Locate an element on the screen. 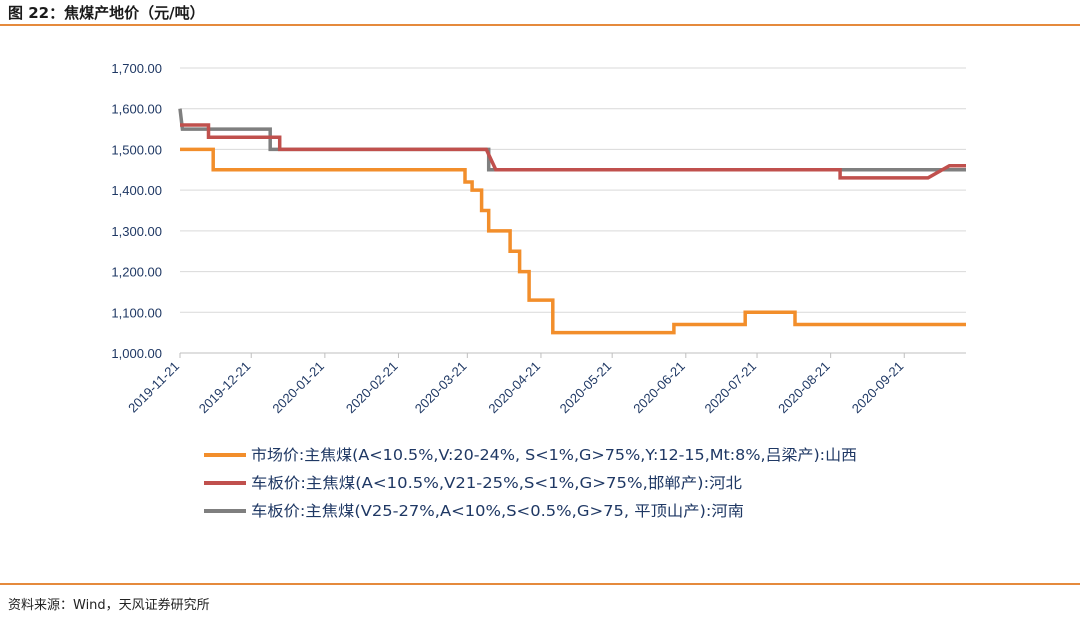 This screenshot has height=621, width=1080. x-tick-label: 2020-08-21 is located at coordinates (804, 388).